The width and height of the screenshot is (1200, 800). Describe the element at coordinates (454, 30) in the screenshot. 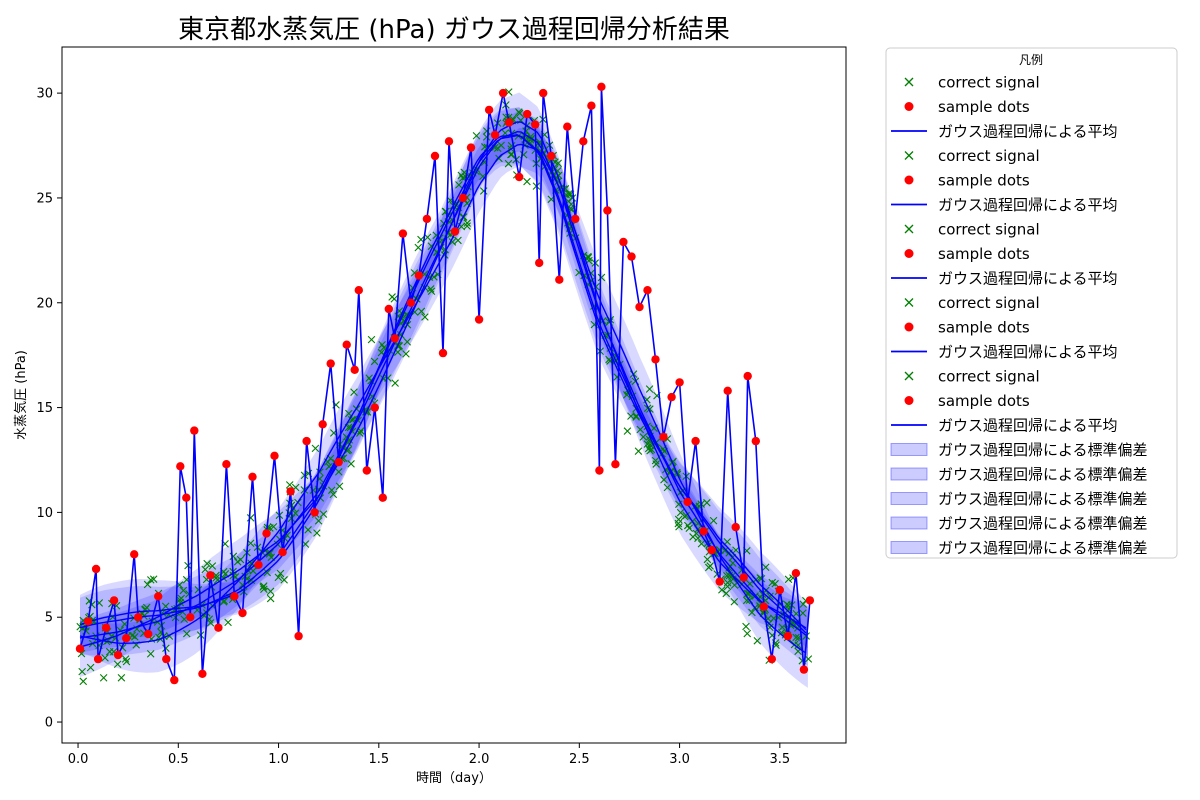

I see `chart-title: 東京都水蒸気圧 (hPa) ガウス過程回帰分析結果` at that location.